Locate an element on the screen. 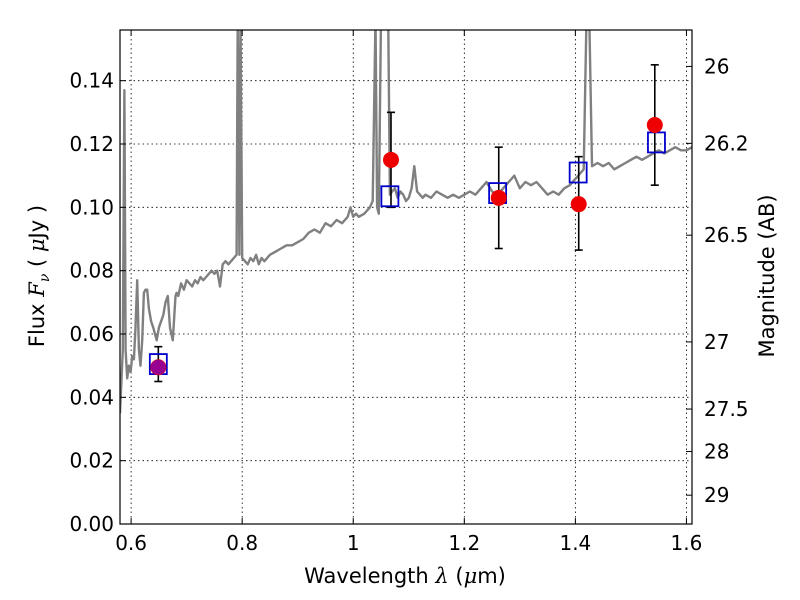 The image size is (800, 600). overlap-point is located at coordinates (158, 367).